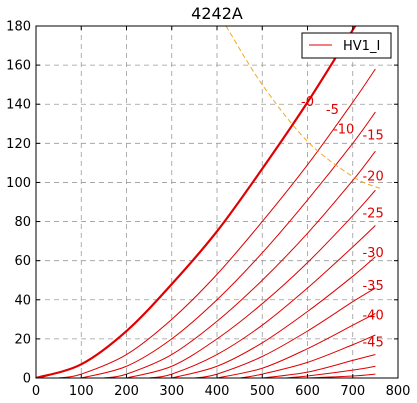  Describe the element at coordinates (27, 379) in the screenshot. I see `y-tick-label: 0` at that location.